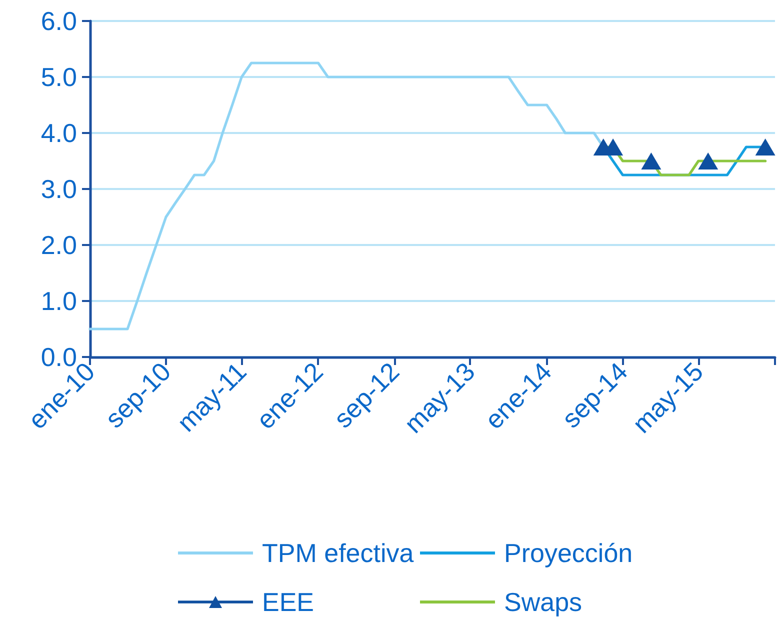  What do you see at coordinates (58, 77) in the screenshot?
I see `y-tick-label: 5.0` at bounding box center [58, 77].